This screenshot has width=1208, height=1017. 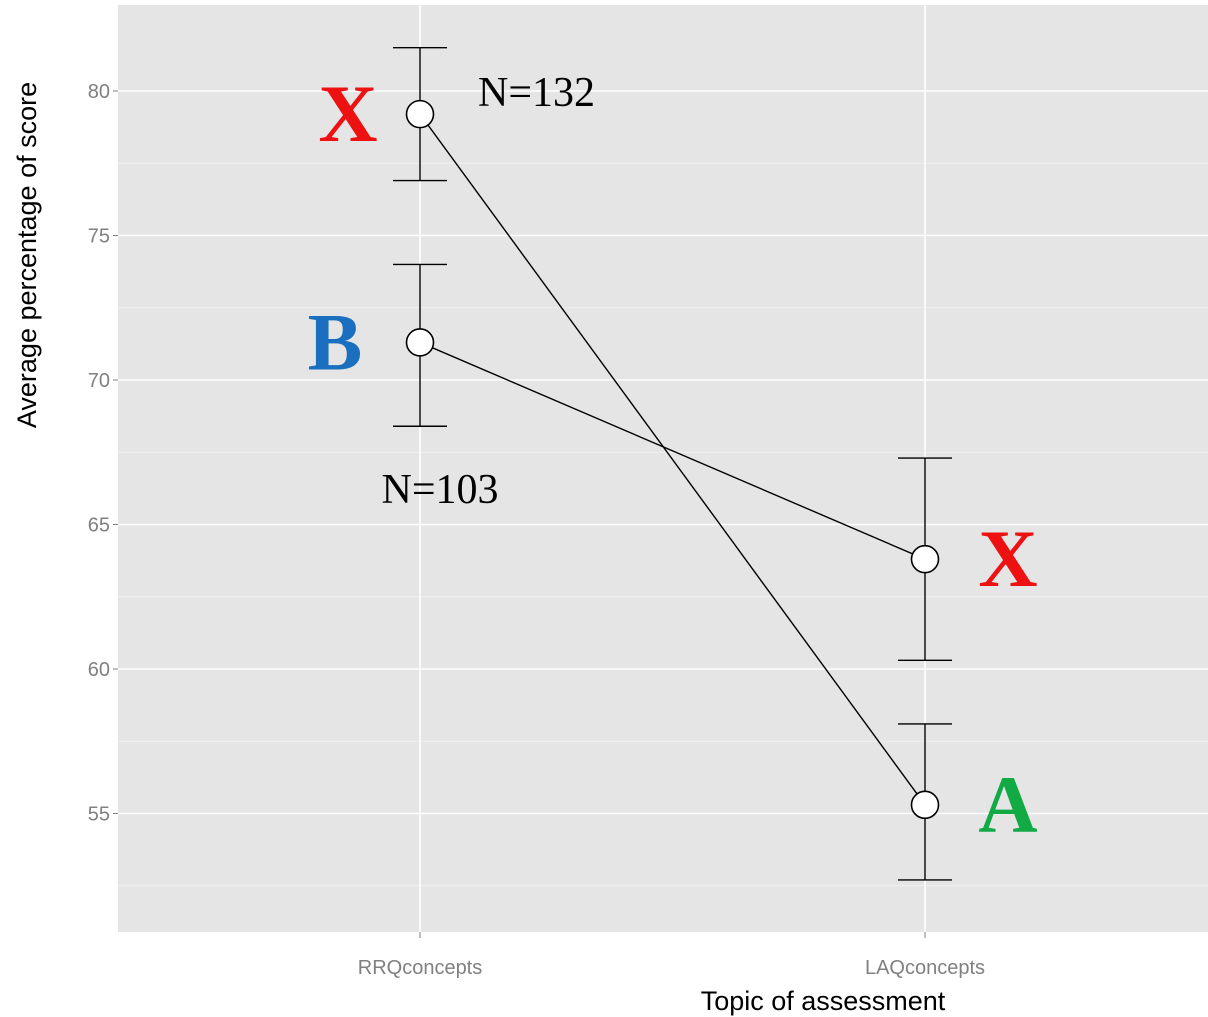 What do you see at coordinates (99, 381) in the screenshot?
I see `y-tick-label: 70` at bounding box center [99, 381].